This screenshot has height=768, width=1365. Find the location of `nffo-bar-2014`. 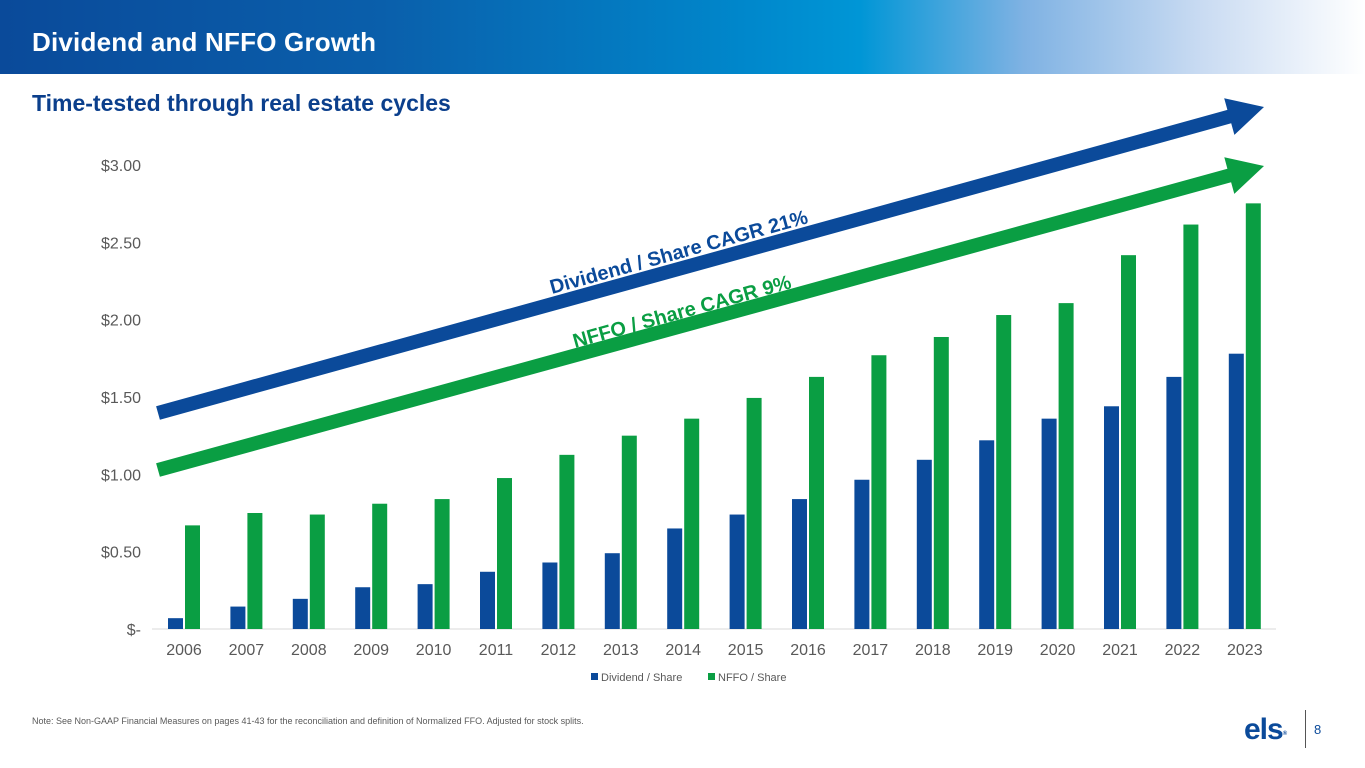

nffo-bar-2014 is located at coordinates (692, 523).